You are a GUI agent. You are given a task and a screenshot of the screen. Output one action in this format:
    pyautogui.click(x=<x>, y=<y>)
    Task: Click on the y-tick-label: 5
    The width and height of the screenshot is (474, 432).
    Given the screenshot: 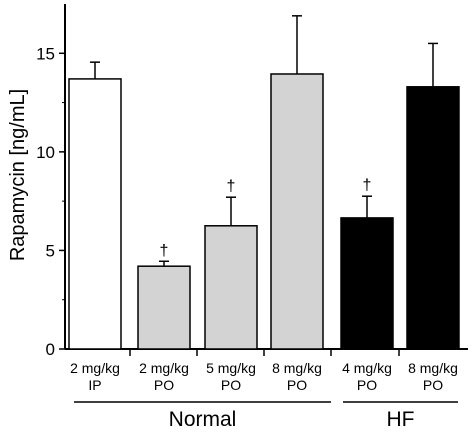 What is the action you would take?
    pyautogui.click(x=50, y=250)
    